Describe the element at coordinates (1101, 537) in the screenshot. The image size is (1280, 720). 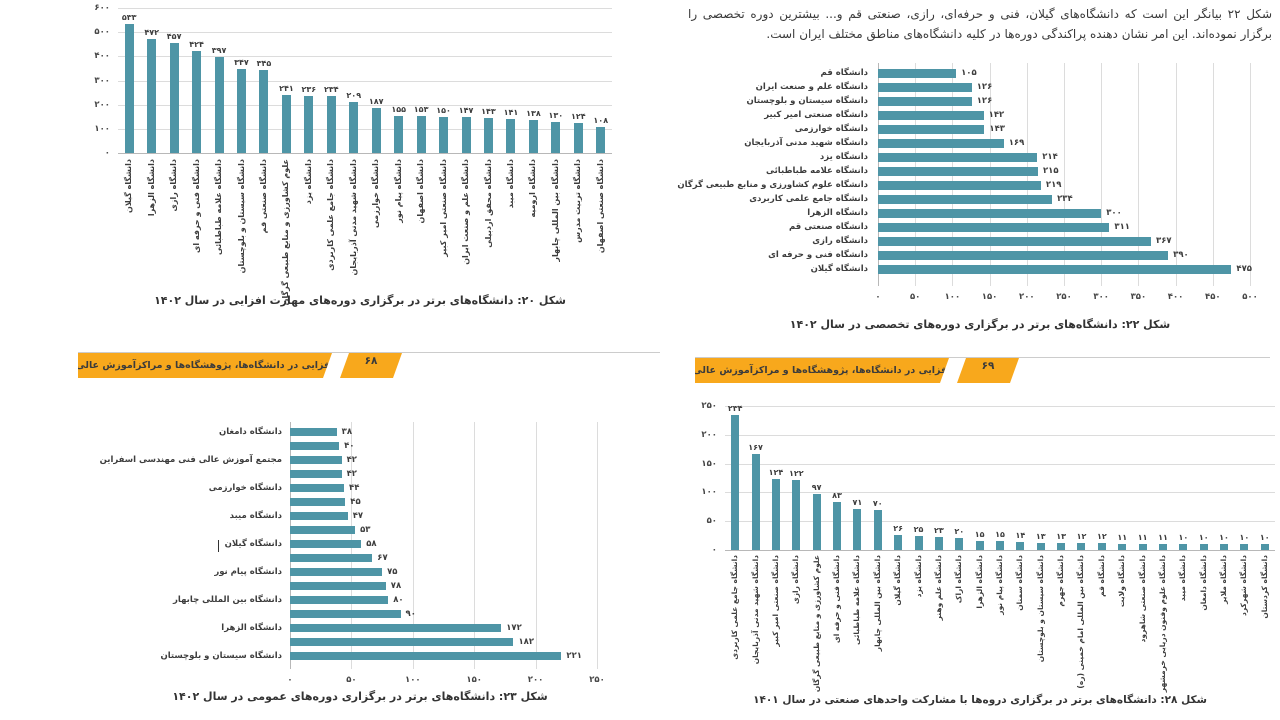
I see `value-label: ۱۲` at that location.